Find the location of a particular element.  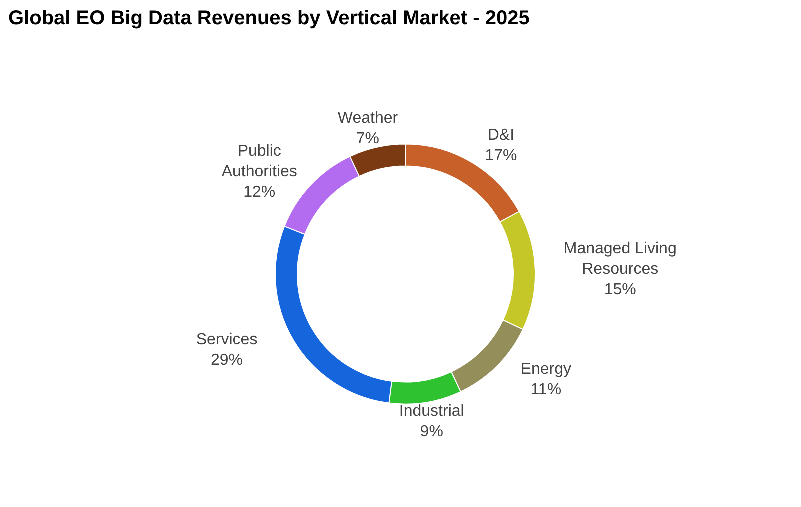

data-label: 15% is located at coordinates (620, 289).